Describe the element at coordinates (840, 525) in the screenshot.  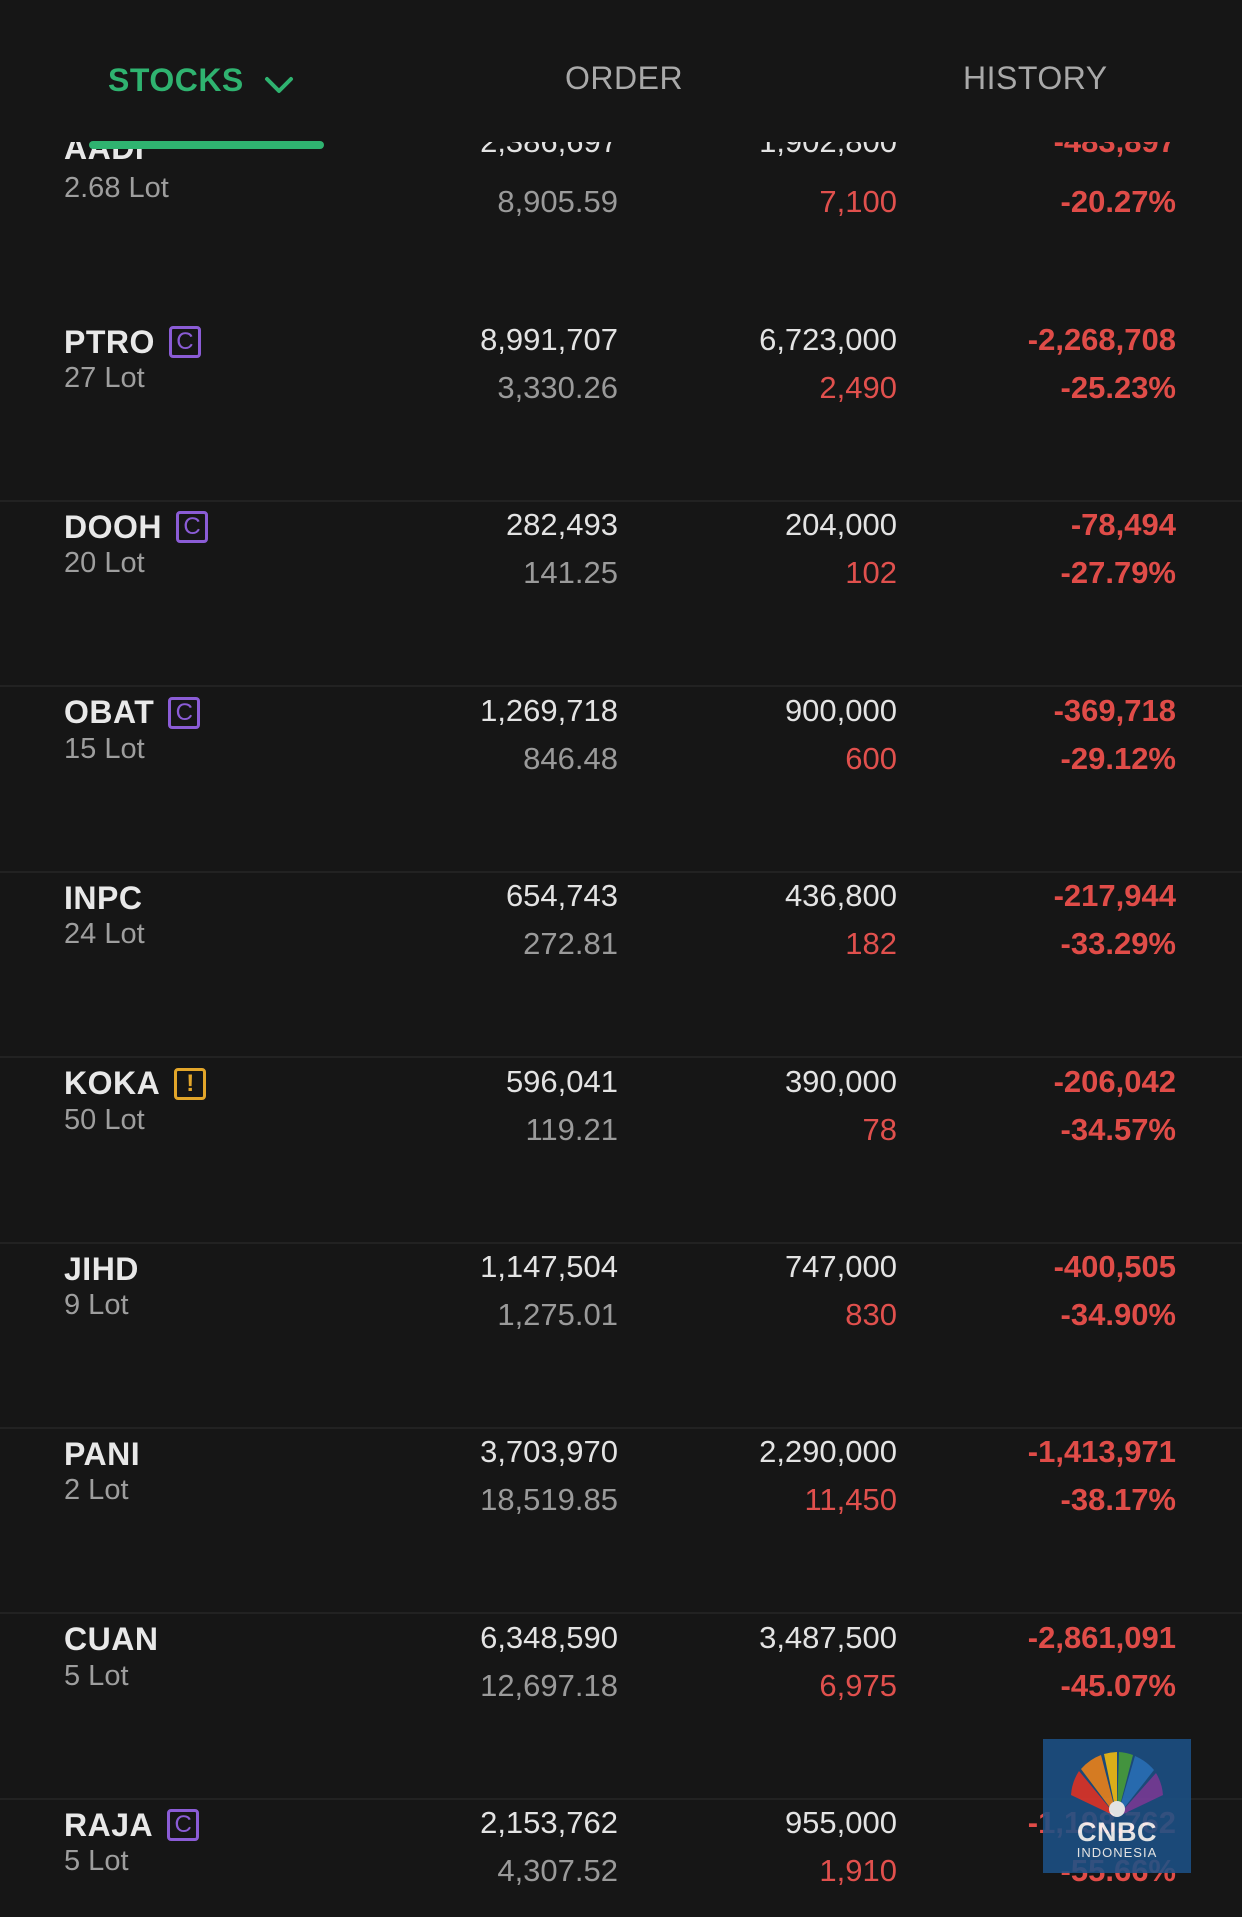
I see `market-value: 204,000` at that location.